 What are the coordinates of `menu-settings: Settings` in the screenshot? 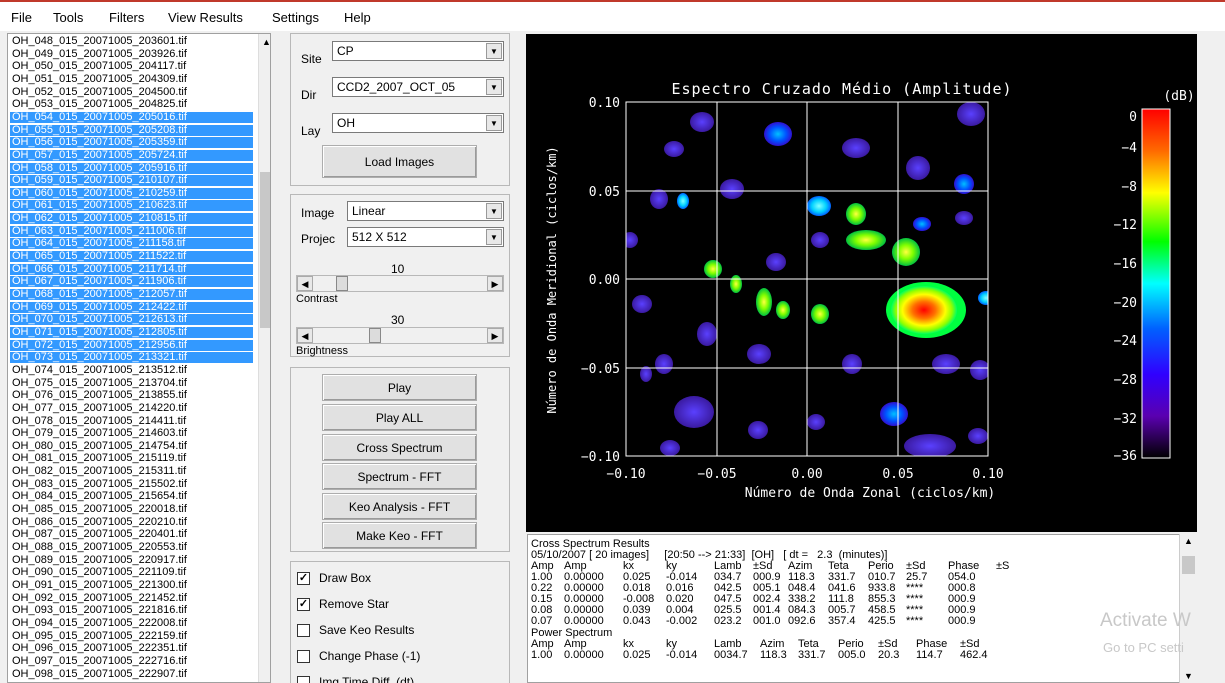 It's located at (295, 17).